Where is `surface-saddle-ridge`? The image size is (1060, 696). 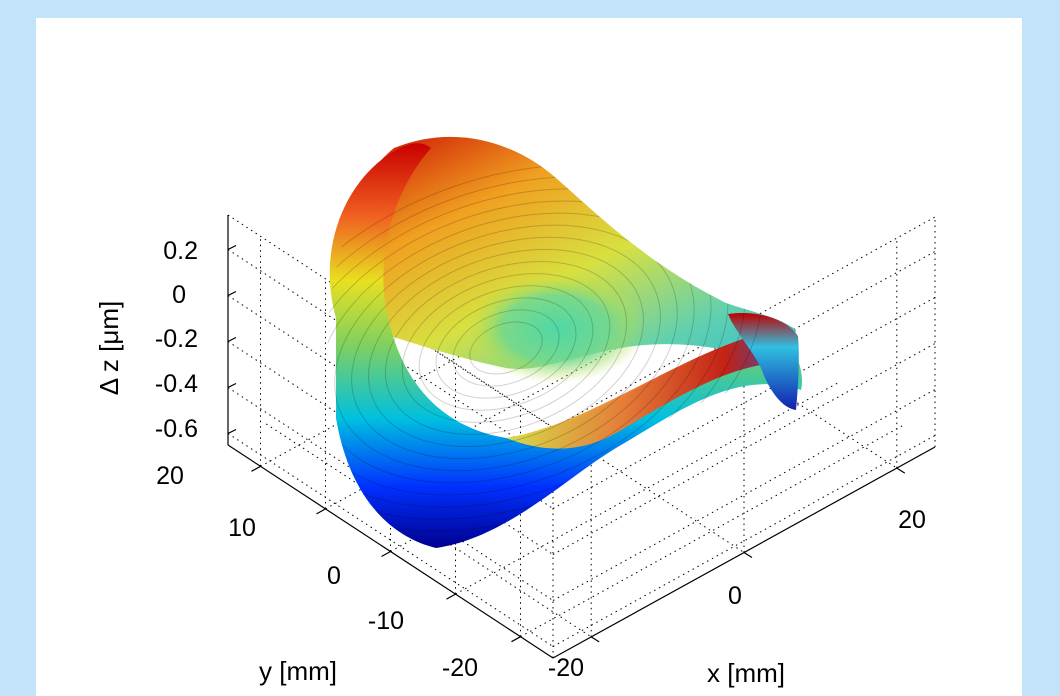 surface-saddle-ridge is located at coordinates (652, 389).